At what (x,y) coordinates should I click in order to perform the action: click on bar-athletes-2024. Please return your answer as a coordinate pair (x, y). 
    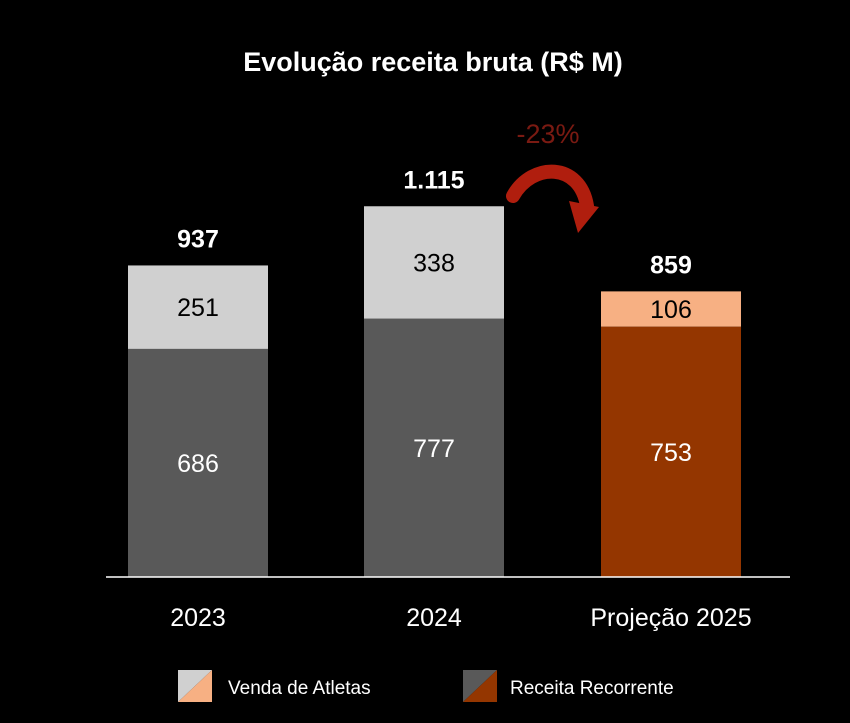
    Looking at the image, I should click on (434, 262).